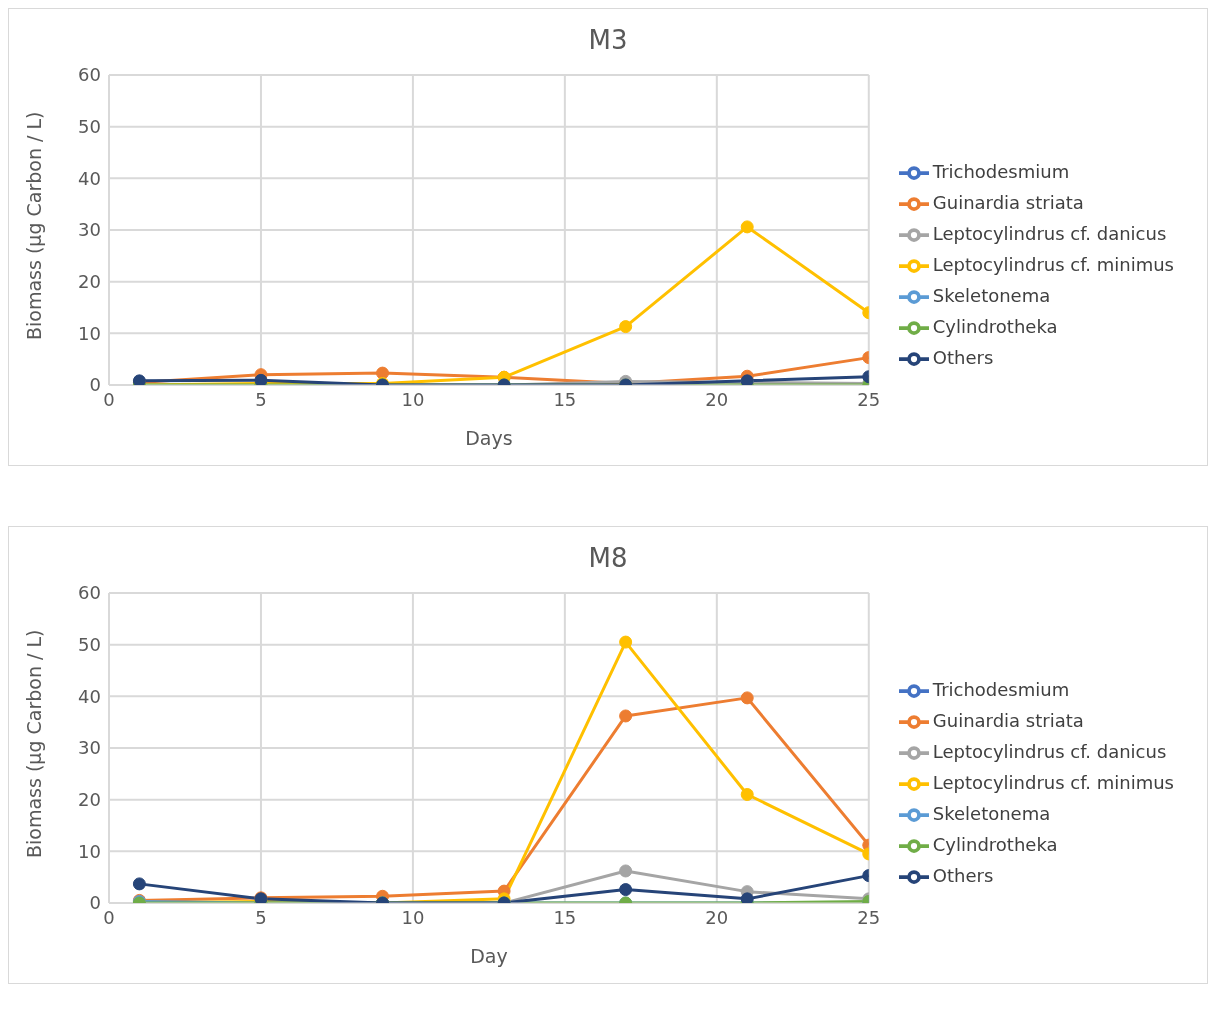 The width and height of the screenshot is (1219, 1012). I want to click on x-axis-title: Days, so click(489, 438).